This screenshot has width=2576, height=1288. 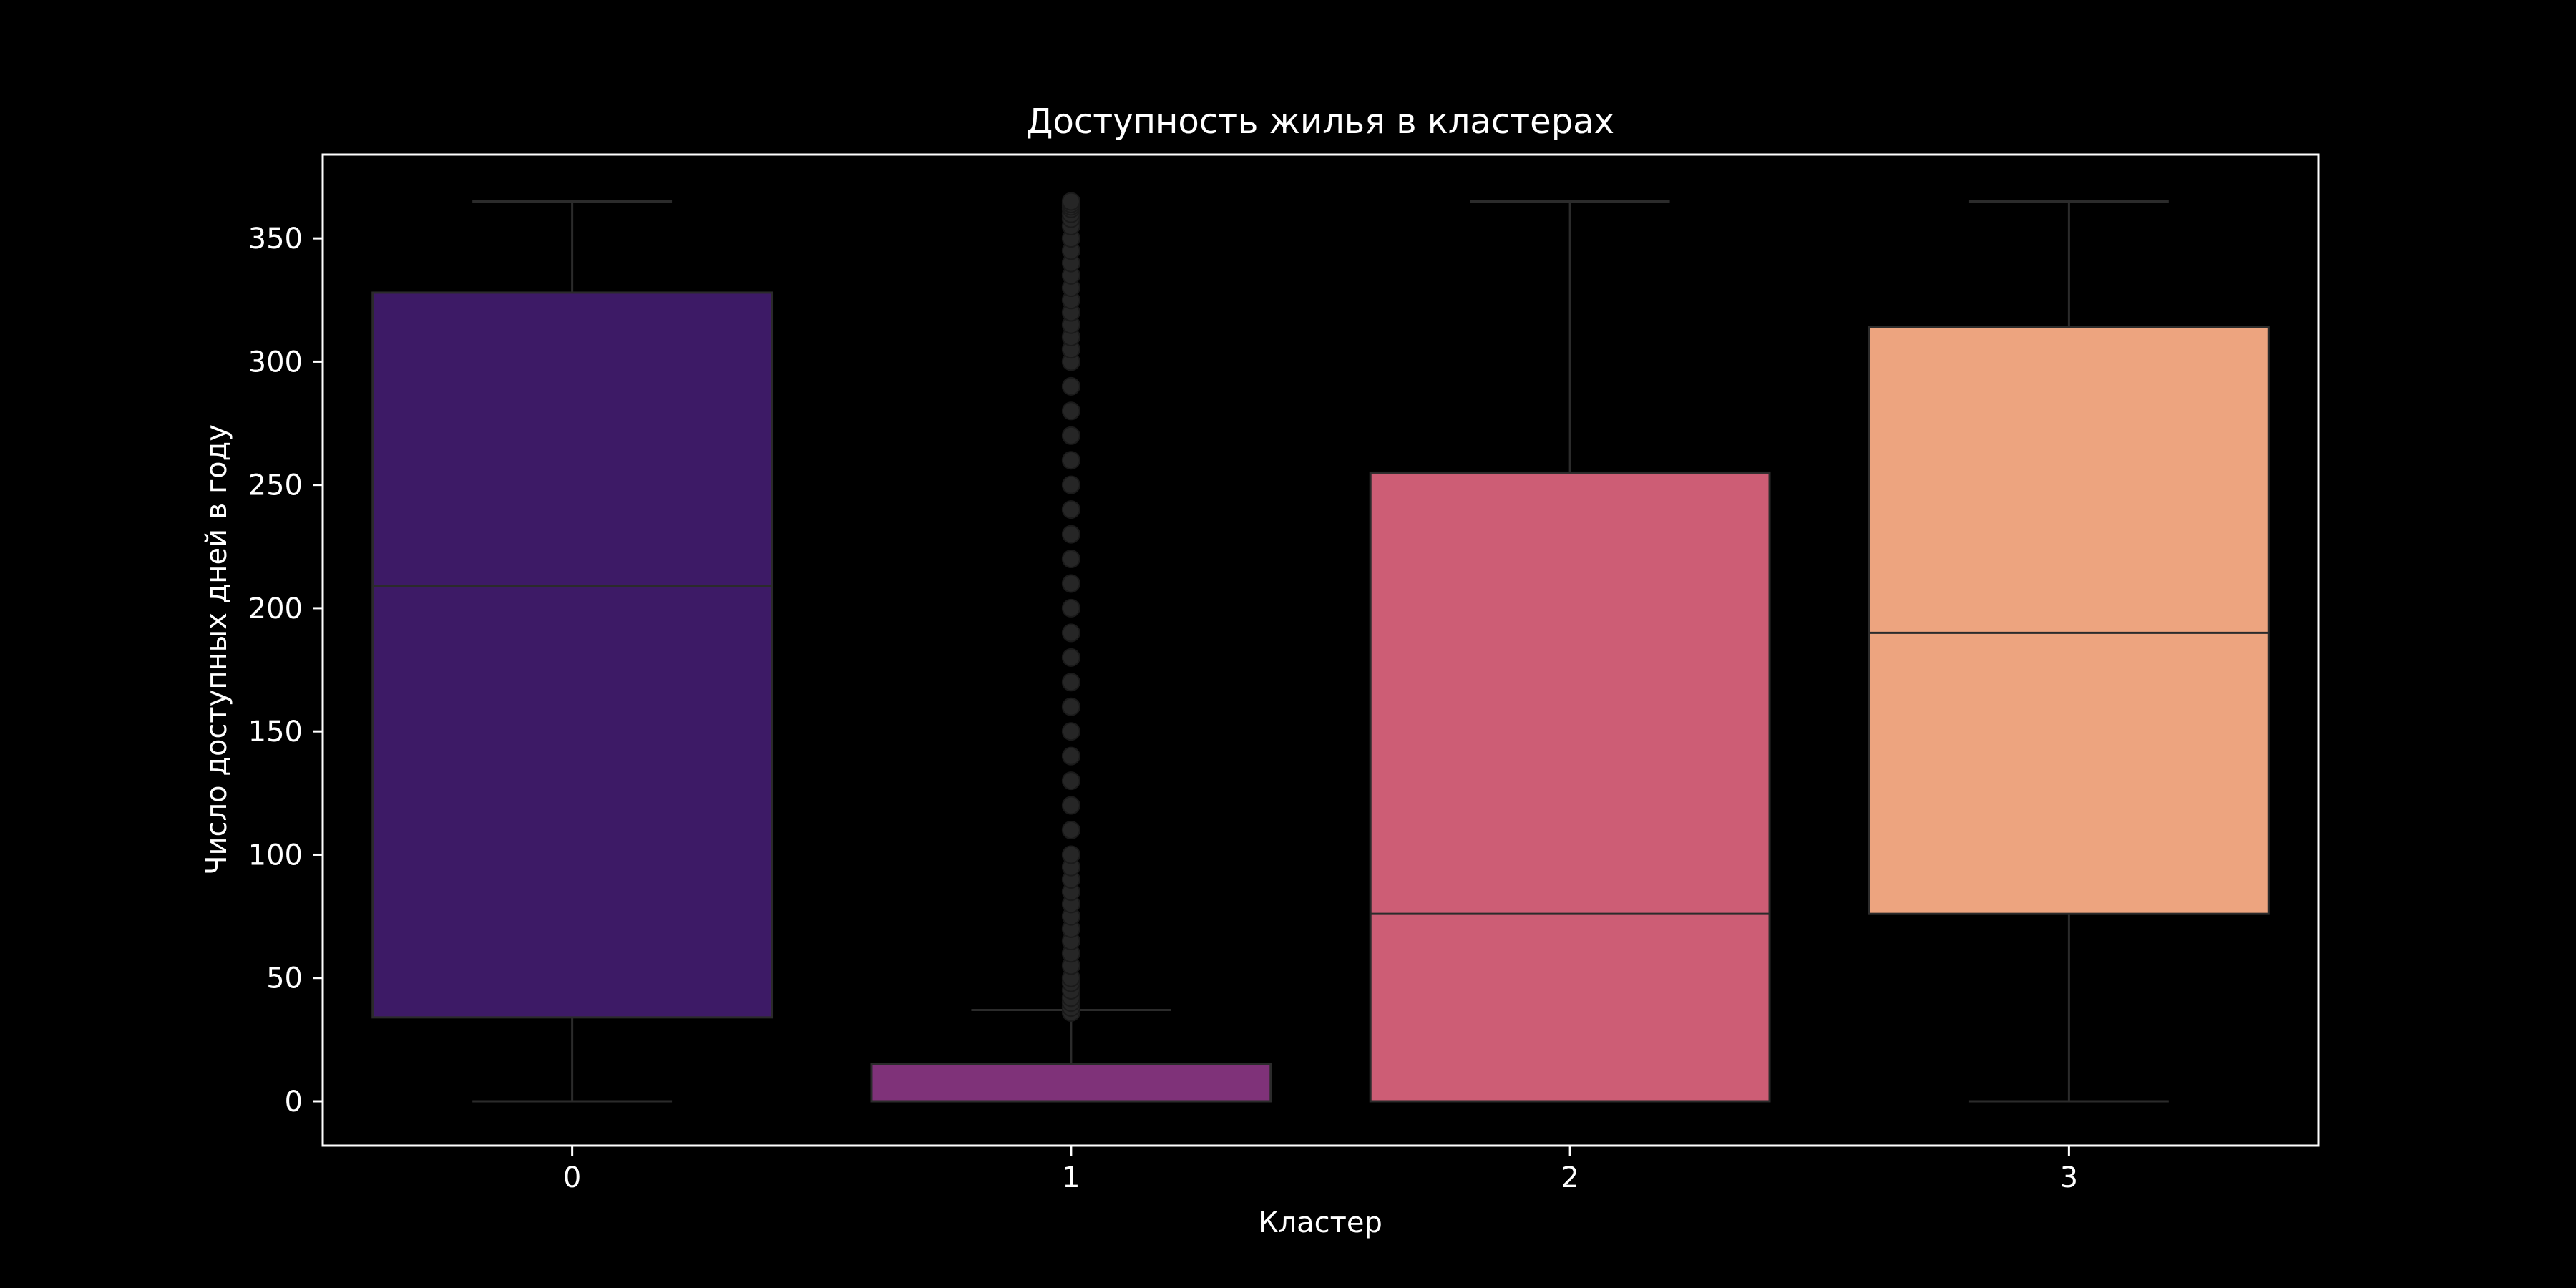 I want to click on x-axis: 0 1 2 3, so click(x=1320, y=1170).